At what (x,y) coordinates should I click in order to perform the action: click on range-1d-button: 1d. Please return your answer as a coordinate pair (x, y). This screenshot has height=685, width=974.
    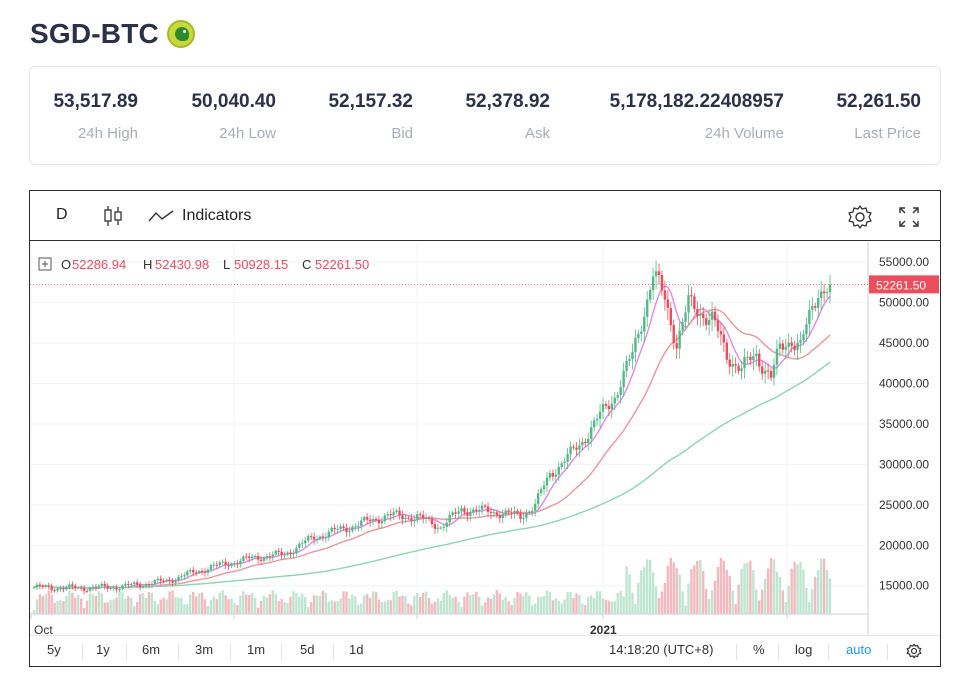
    Looking at the image, I should click on (356, 649).